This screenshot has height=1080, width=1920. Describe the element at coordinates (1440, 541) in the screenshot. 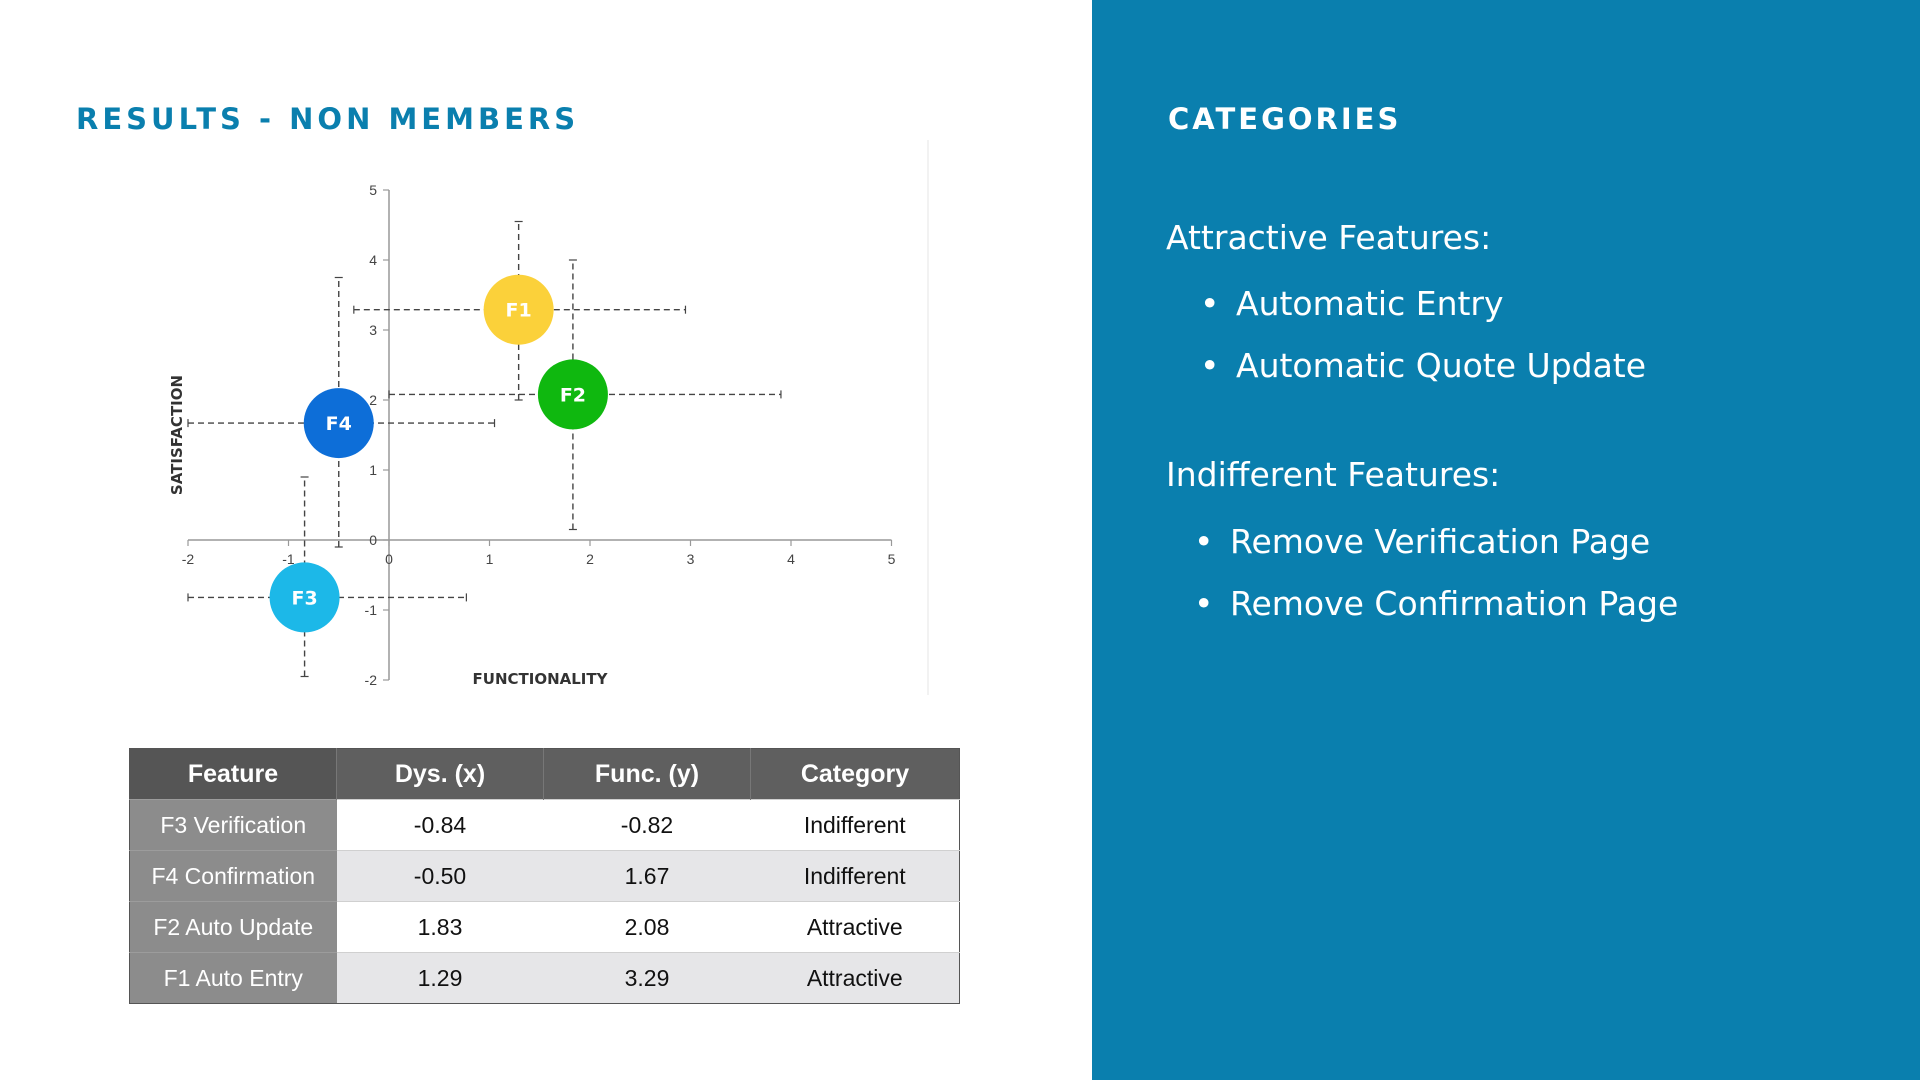

I see `list-item-label: Remove Verification Page` at that location.